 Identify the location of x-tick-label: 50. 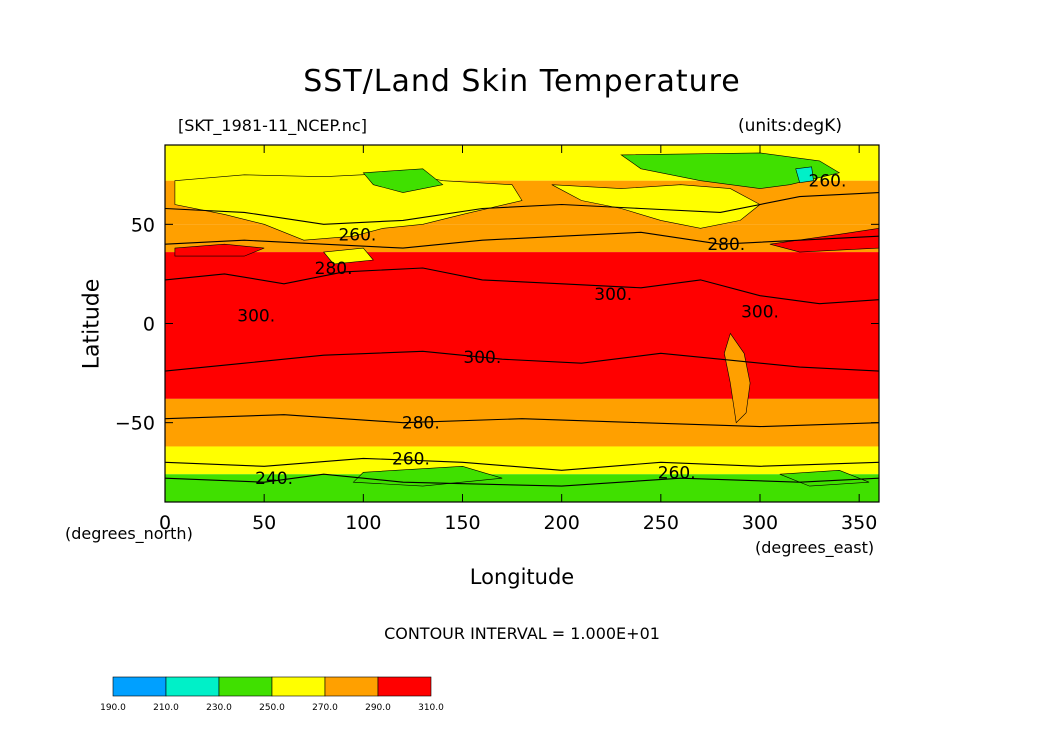
(264, 523).